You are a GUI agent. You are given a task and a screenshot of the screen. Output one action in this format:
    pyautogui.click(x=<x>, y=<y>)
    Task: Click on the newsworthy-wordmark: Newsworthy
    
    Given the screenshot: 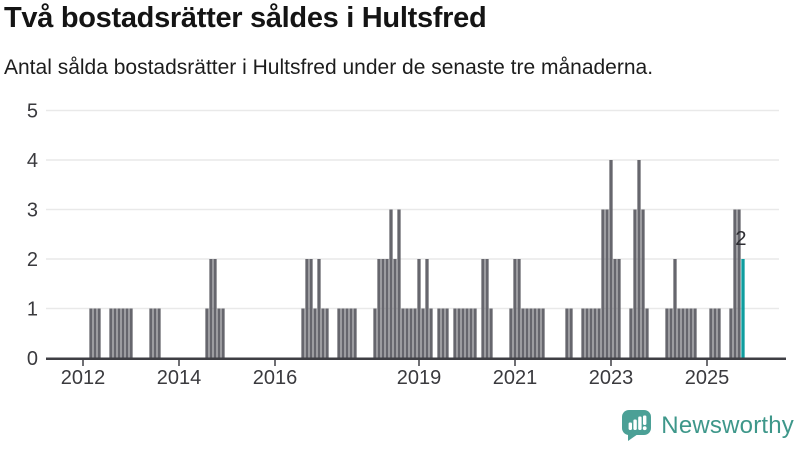 What is the action you would take?
    pyautogui.click(x=727, y=425)
    